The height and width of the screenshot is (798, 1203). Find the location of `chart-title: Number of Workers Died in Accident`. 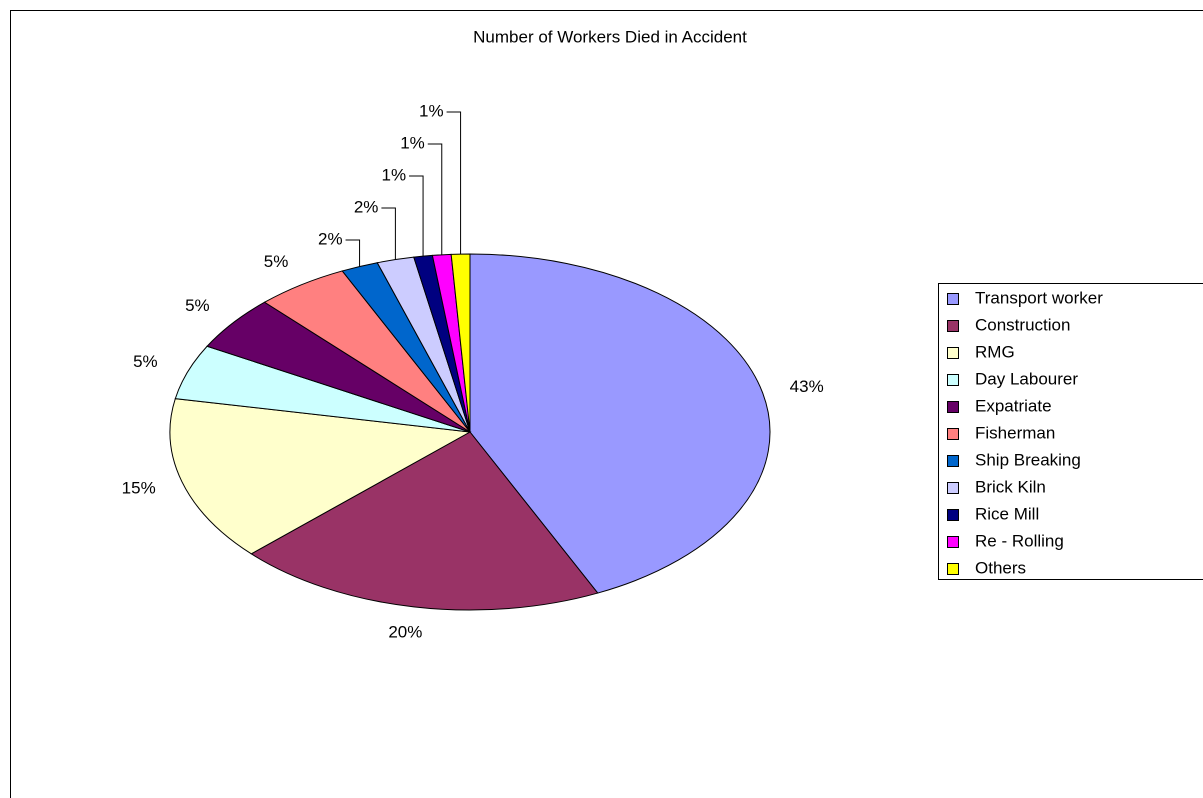

chart-title: Number of Workers Died in Accident is located at coordinates (610, 36).